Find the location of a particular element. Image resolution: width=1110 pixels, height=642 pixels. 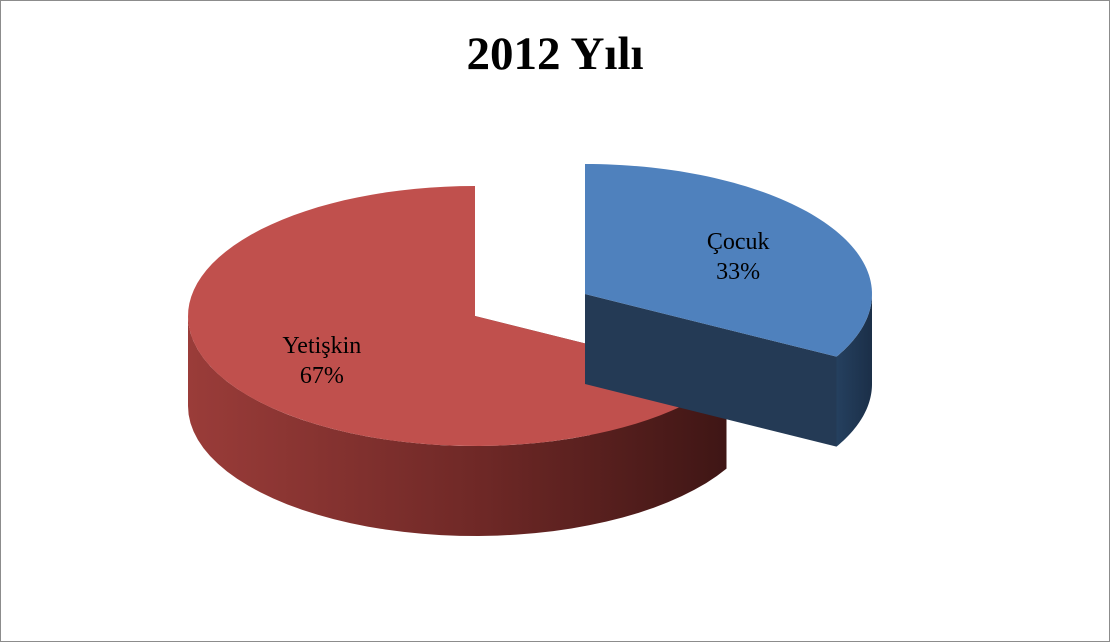

slice-wall is located at coordinates (711, 370).